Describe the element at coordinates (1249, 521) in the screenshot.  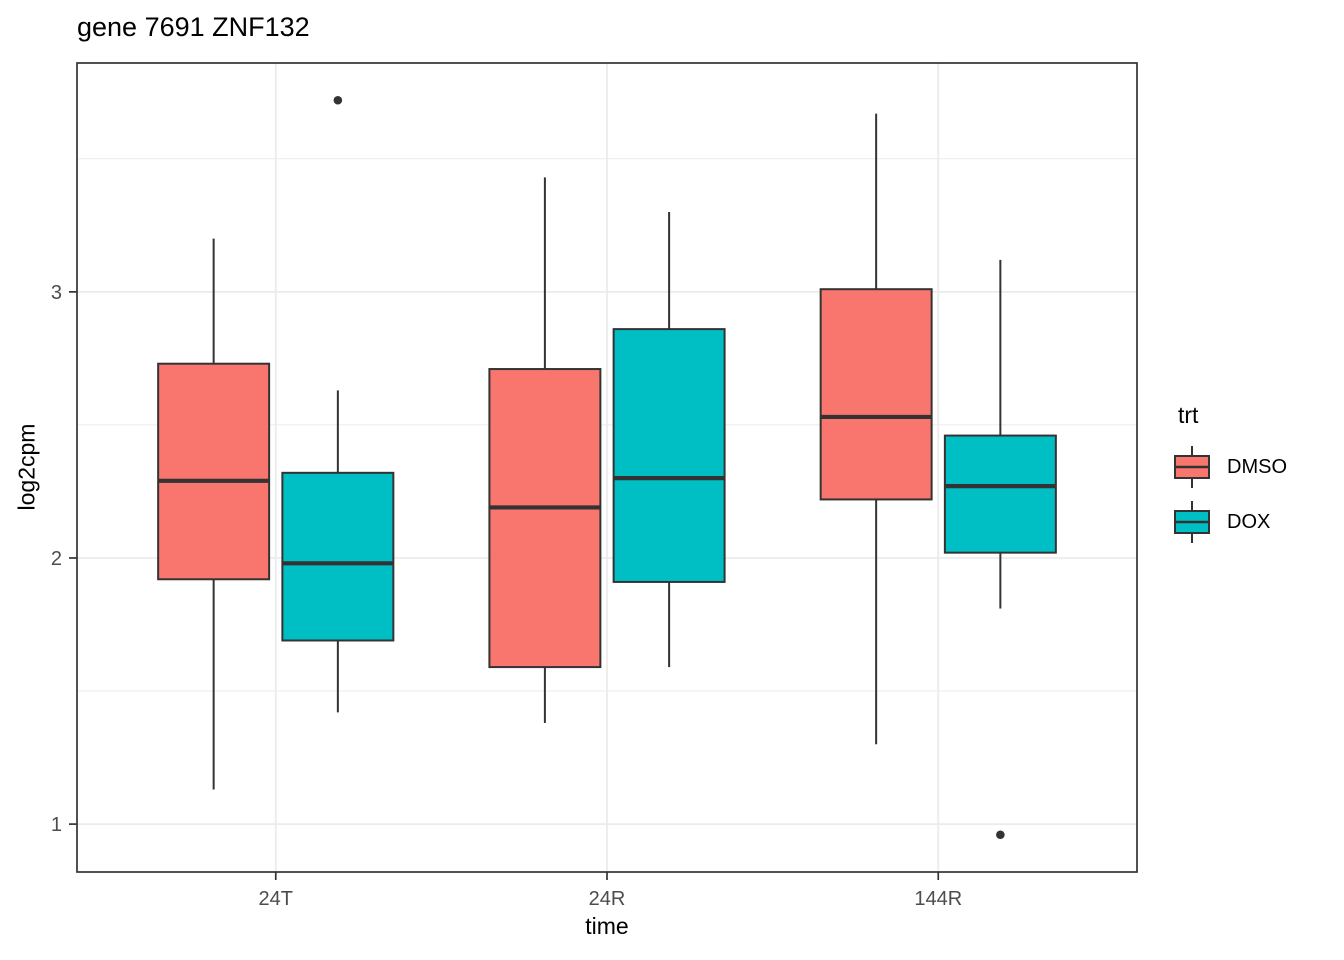
I see `legend-label: DOX` at that location.